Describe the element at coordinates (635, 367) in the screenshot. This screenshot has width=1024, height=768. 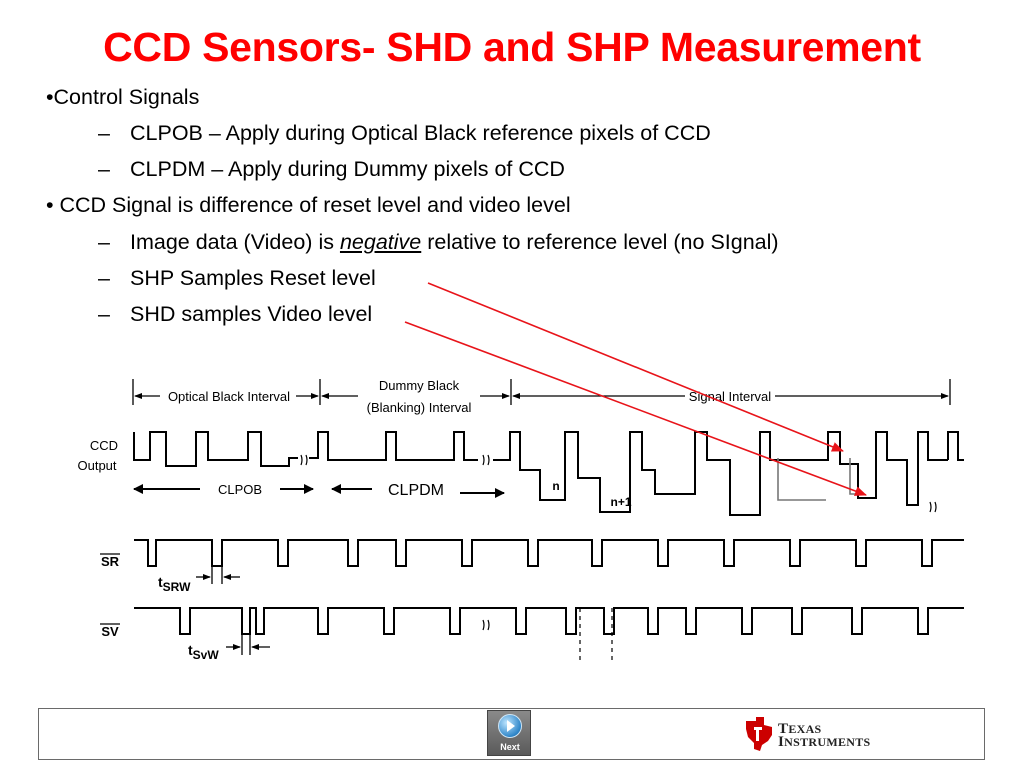
I see `shp-reset-arrow` at that location.